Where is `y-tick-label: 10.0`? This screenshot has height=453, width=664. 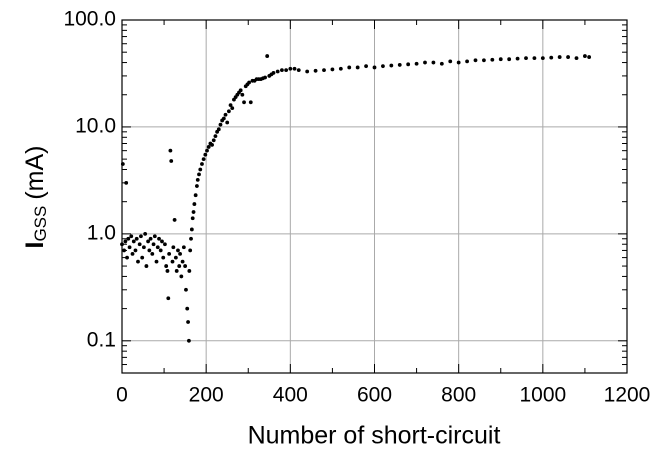 y-tick-label: 10.0 is located at coordinates (95, 125).